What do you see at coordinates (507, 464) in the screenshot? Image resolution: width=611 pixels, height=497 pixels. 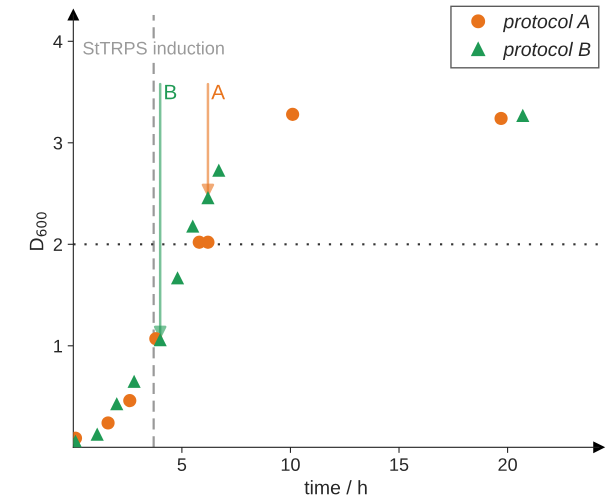 I see `x-tick-label: 20` at bounding box center [507, 464].